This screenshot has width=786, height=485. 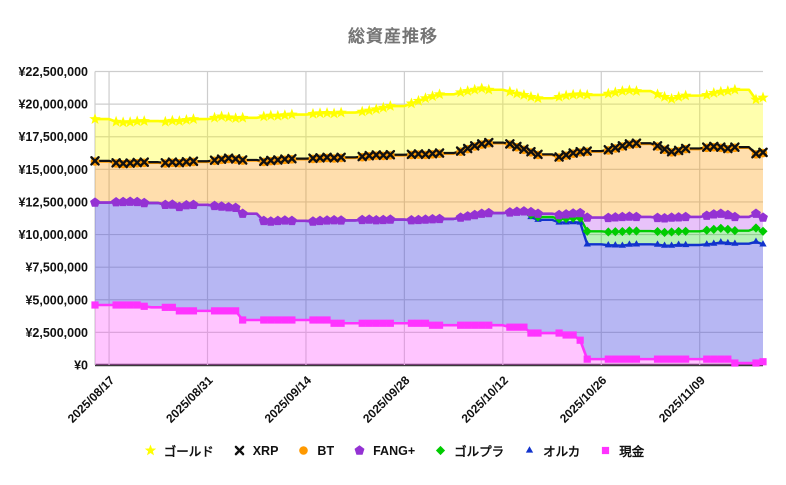 I want to click on triangle-icon, so click(x=530, y=449).